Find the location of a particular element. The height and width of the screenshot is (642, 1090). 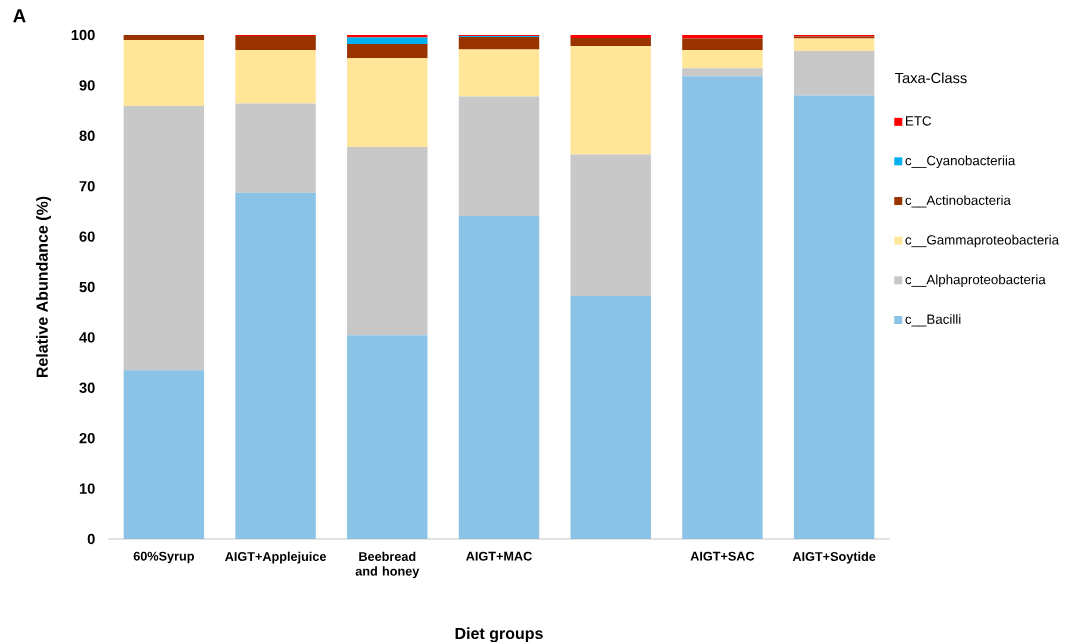

y-tick-label: 20 is located at coordinates (87, 438).